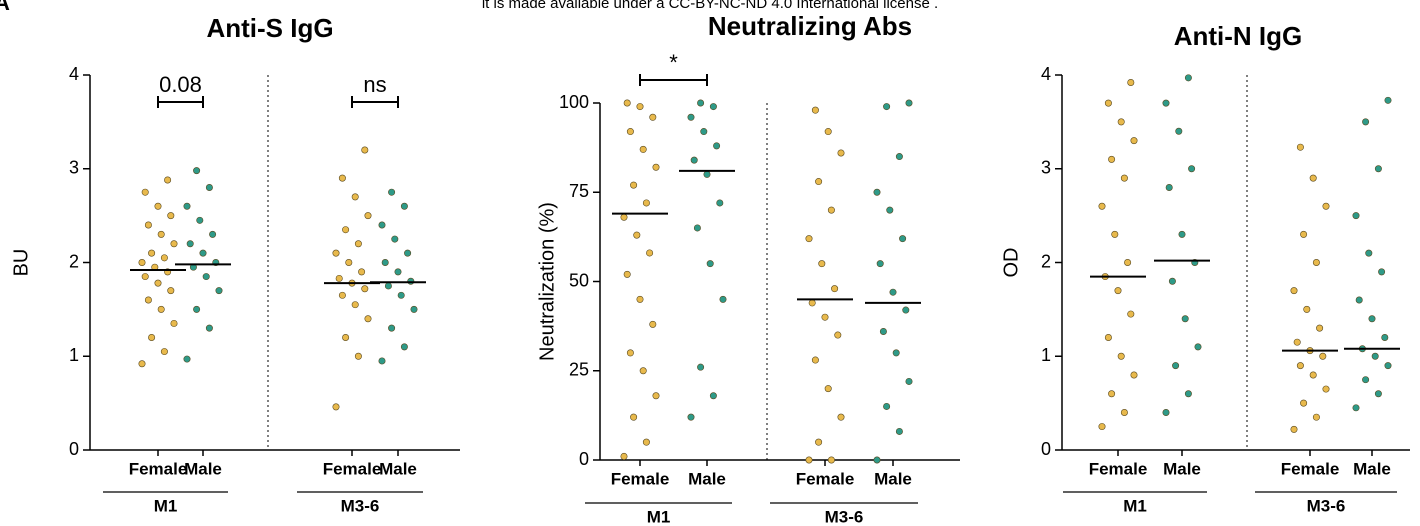  I want to click on chart-title: Anti-S IgG, so click(269, 28).